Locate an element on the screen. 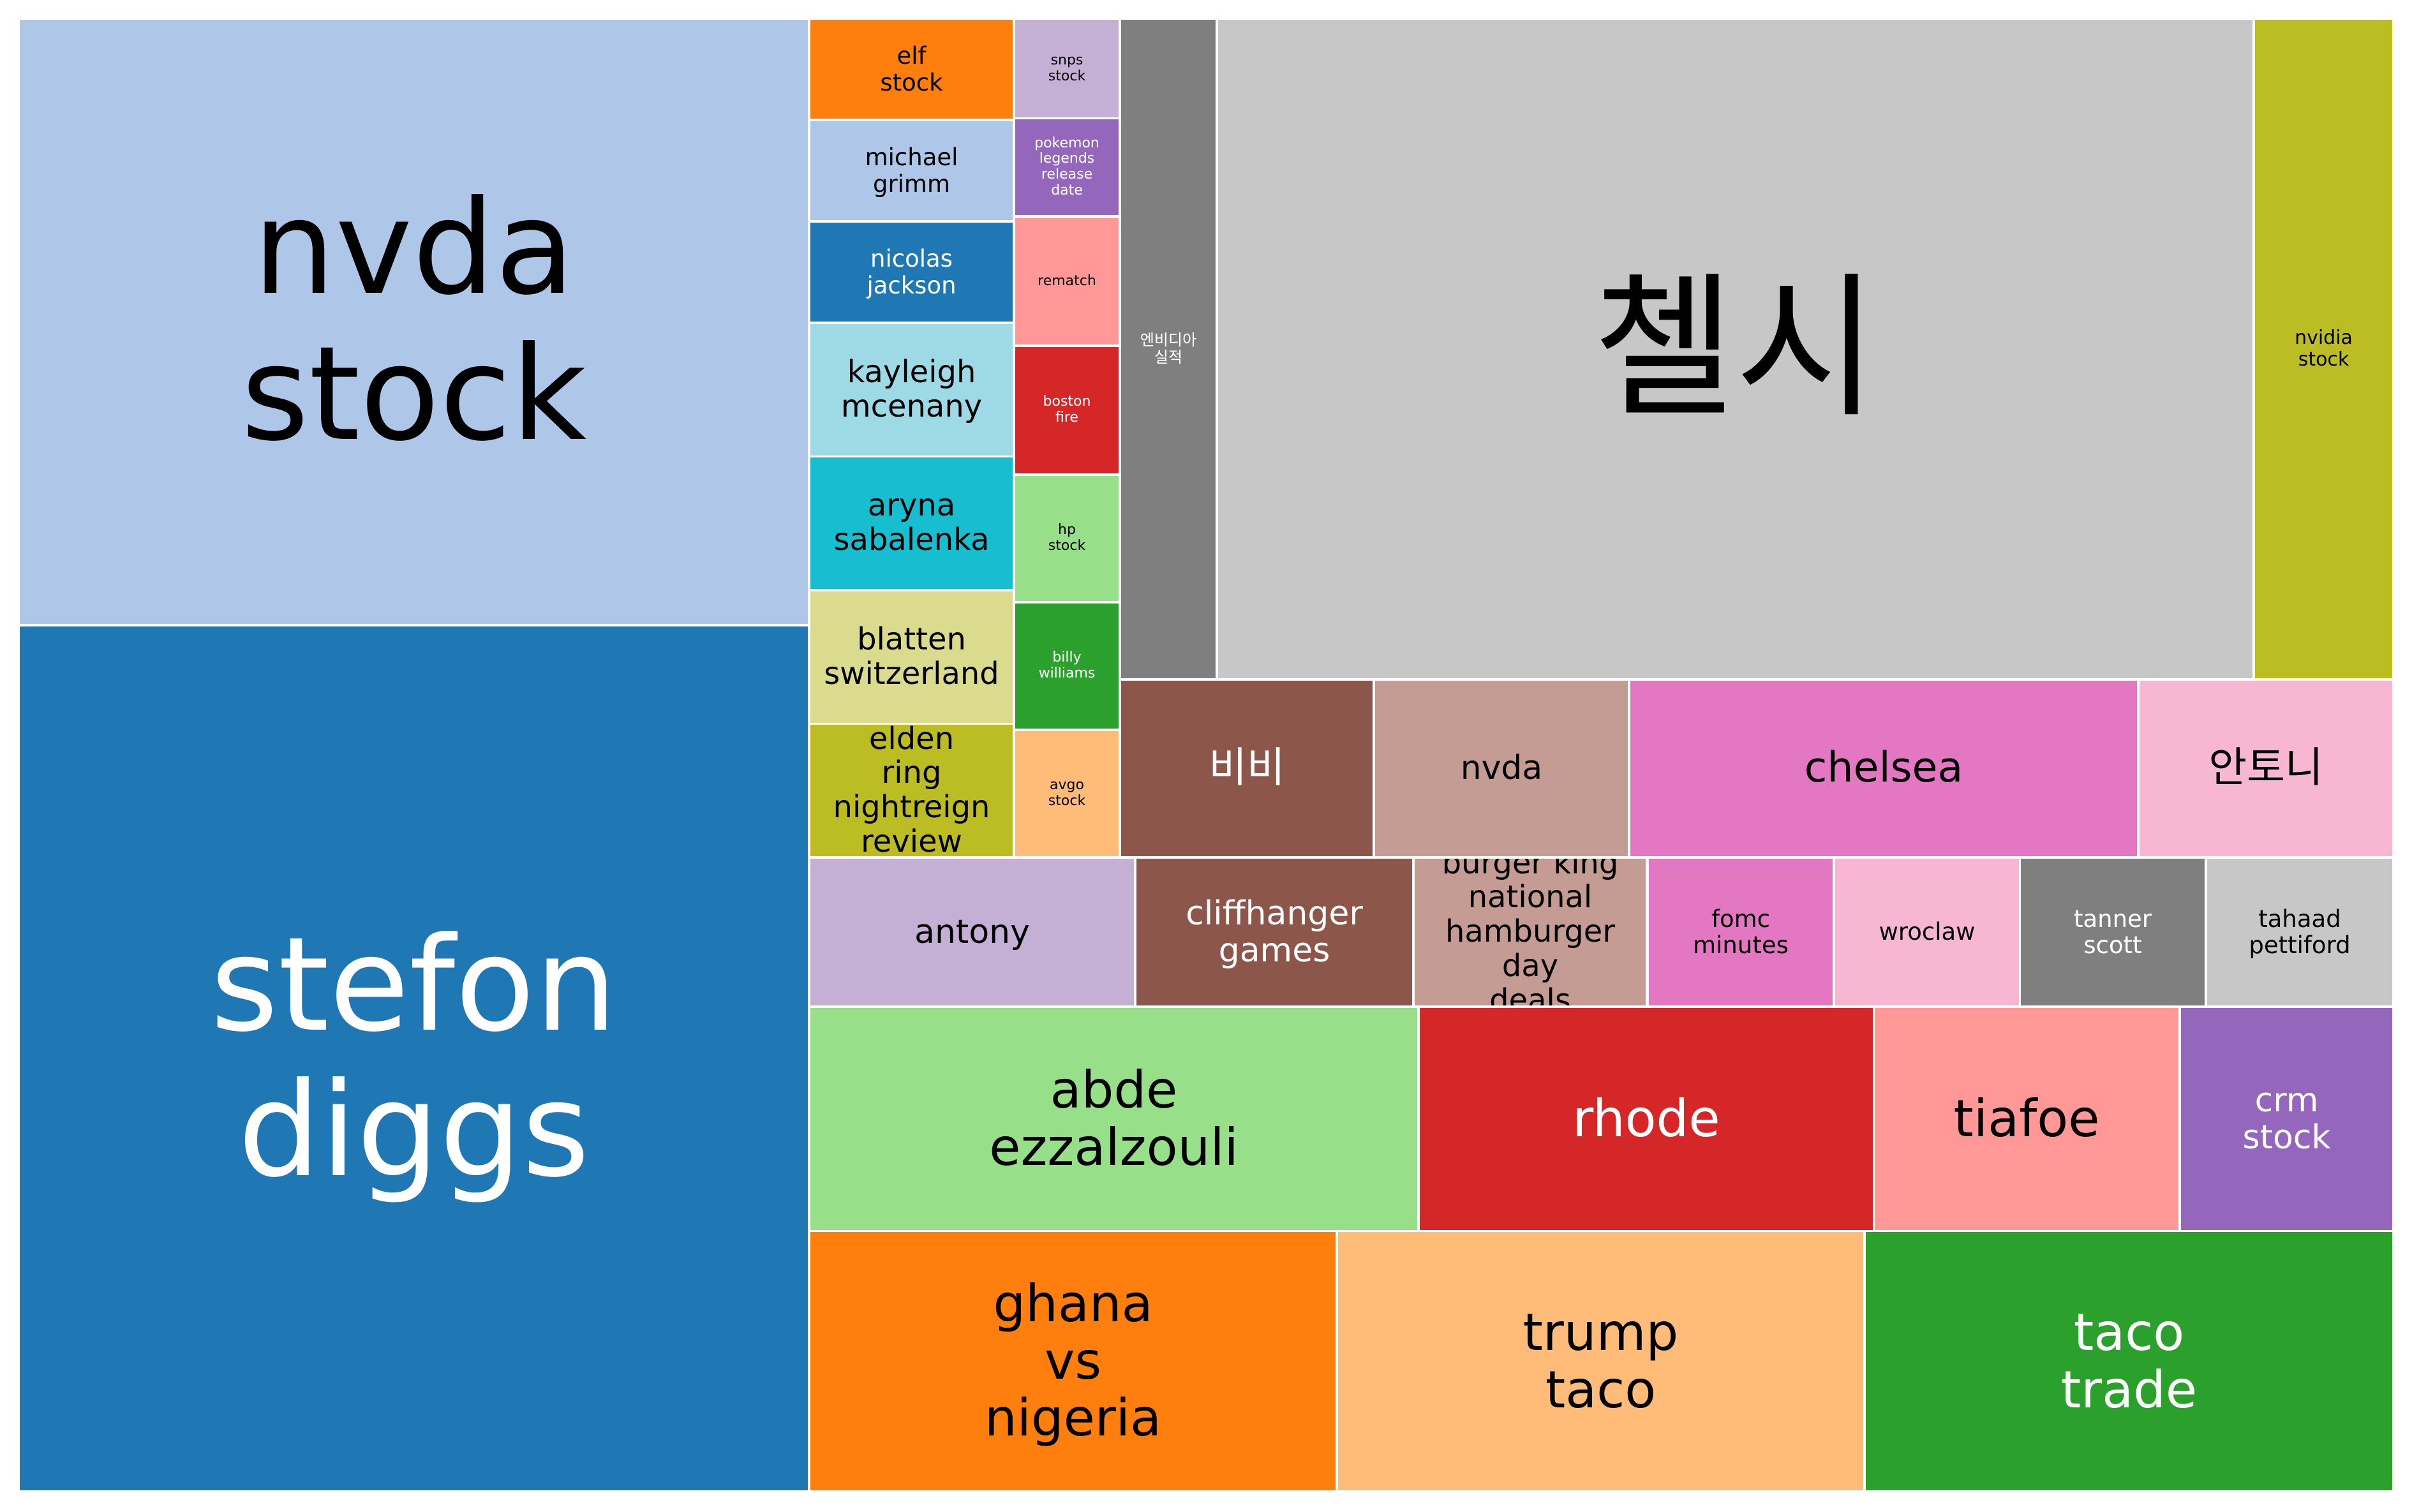  treemap-tile-fomc-minutes-26: fomc minutes is located at coordinates (1741, 932).